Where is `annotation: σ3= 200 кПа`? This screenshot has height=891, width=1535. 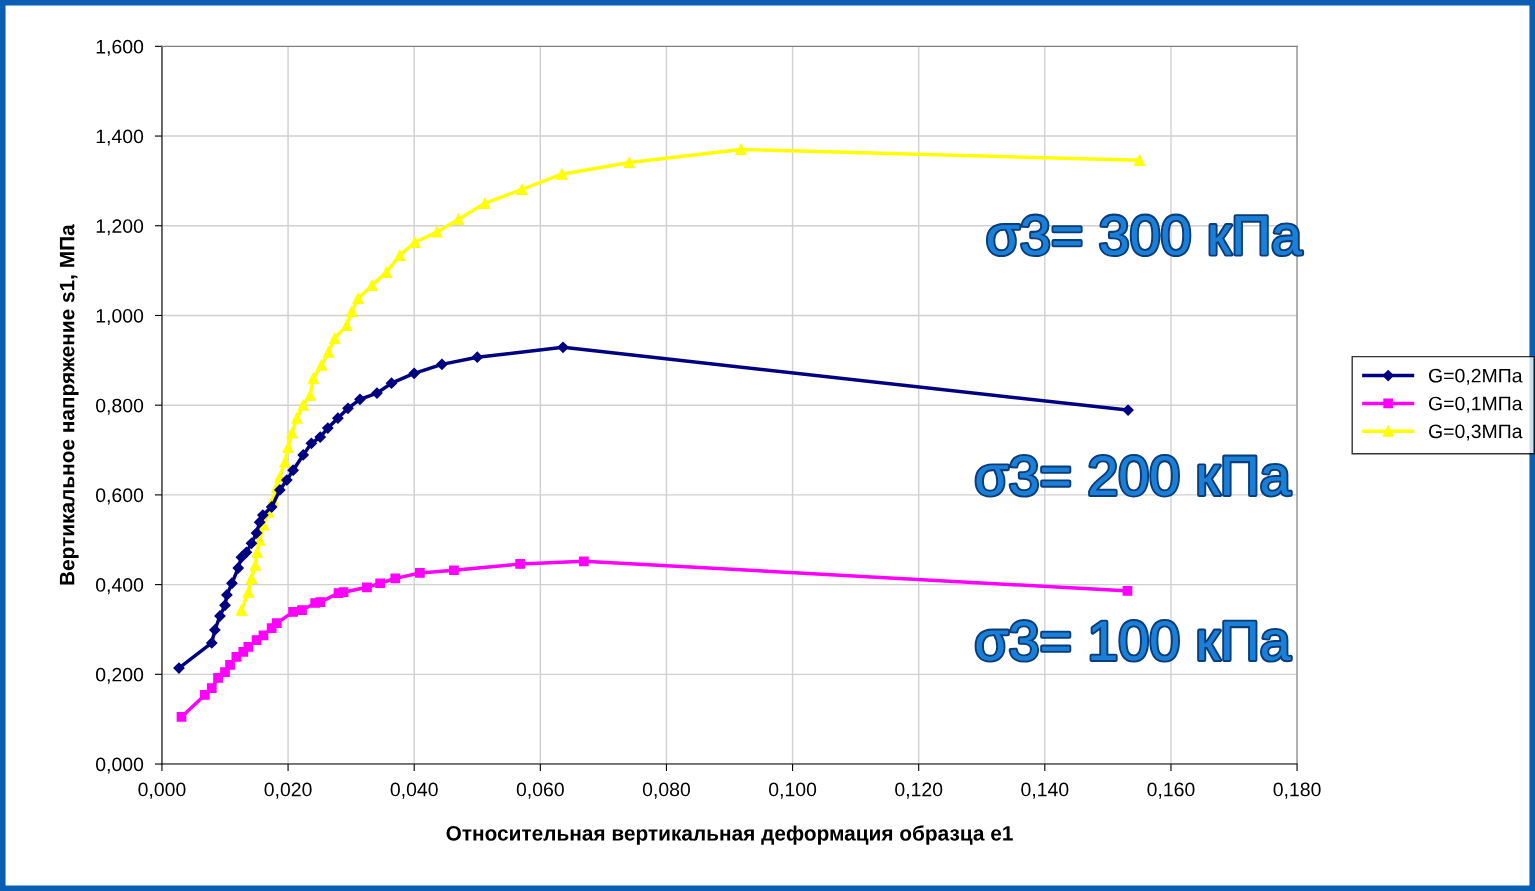
annotation: σ3= 200 кПа is located at coordinates (1133, 476).